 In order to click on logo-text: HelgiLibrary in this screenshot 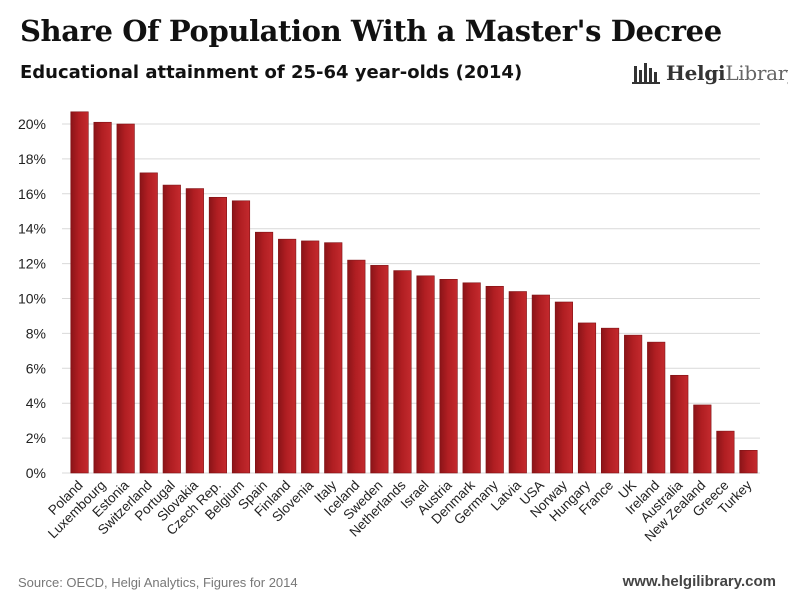, I will do `click(727, 73)`.